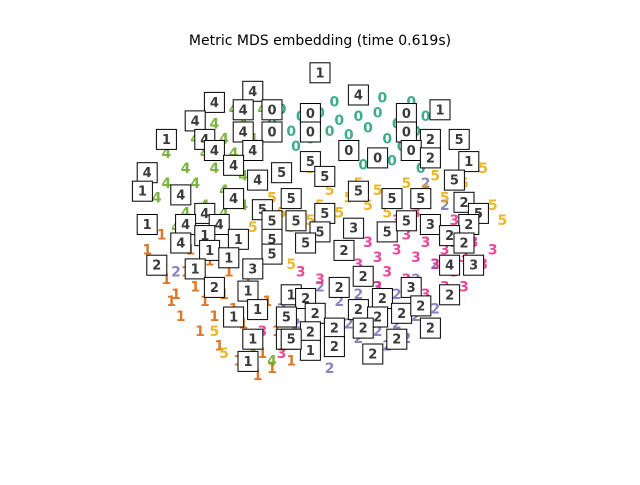 The width and height of the screenshot is (640, 485). I want to click on thumbnail-digit-3: 3, so click(473, 266).